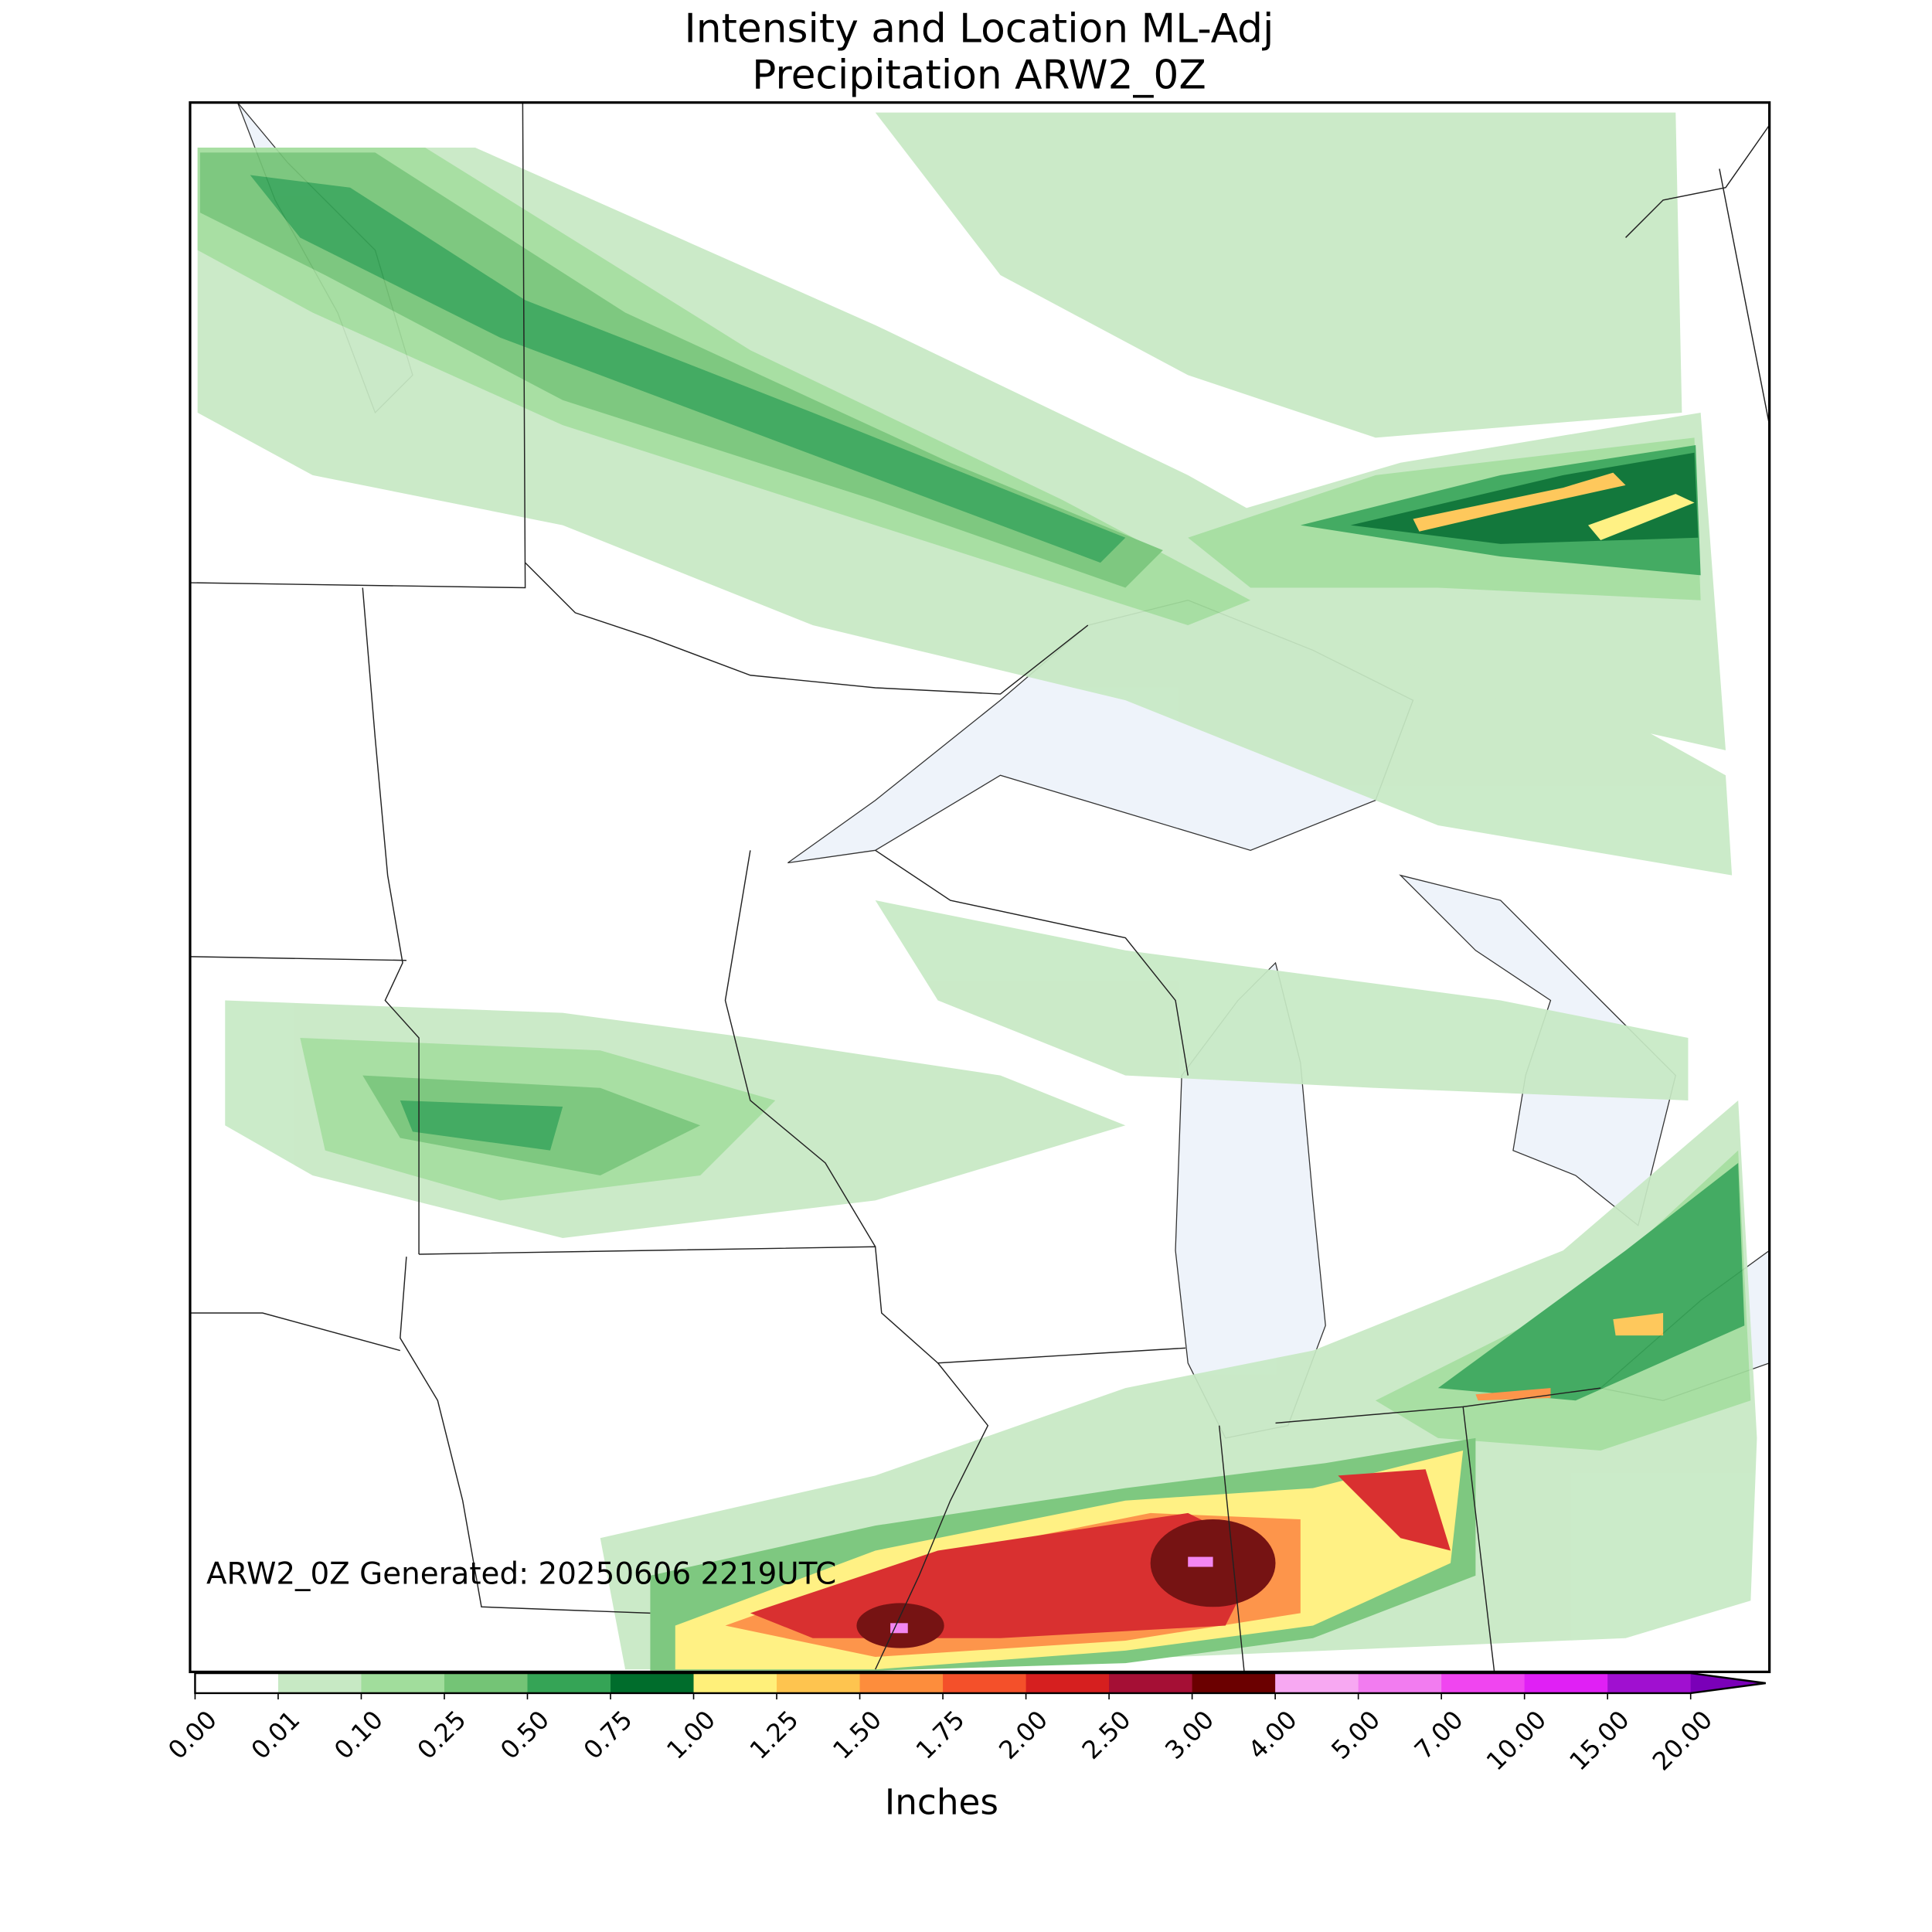 The width and height of the screenshot is (1932, 1932). What do you see at coordinates (1683, 1741) in the screenshot?
I see `colorbar-tick-label: 20.00` at bounding box center [1683, 1741].